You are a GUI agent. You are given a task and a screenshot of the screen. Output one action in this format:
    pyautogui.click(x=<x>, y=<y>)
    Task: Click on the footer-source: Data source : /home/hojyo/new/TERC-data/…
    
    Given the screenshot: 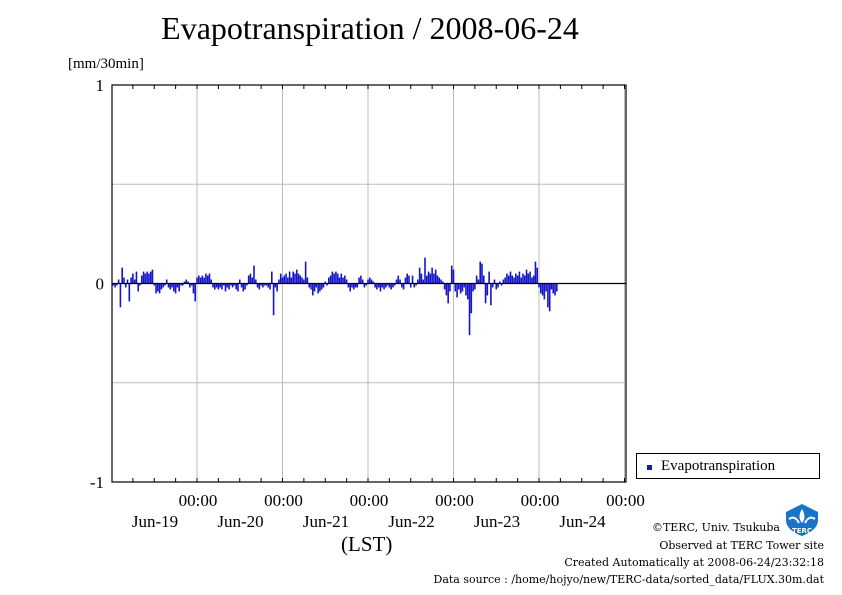 What is the action you would take?
    pyautogui.click(x=629, y=579)
    